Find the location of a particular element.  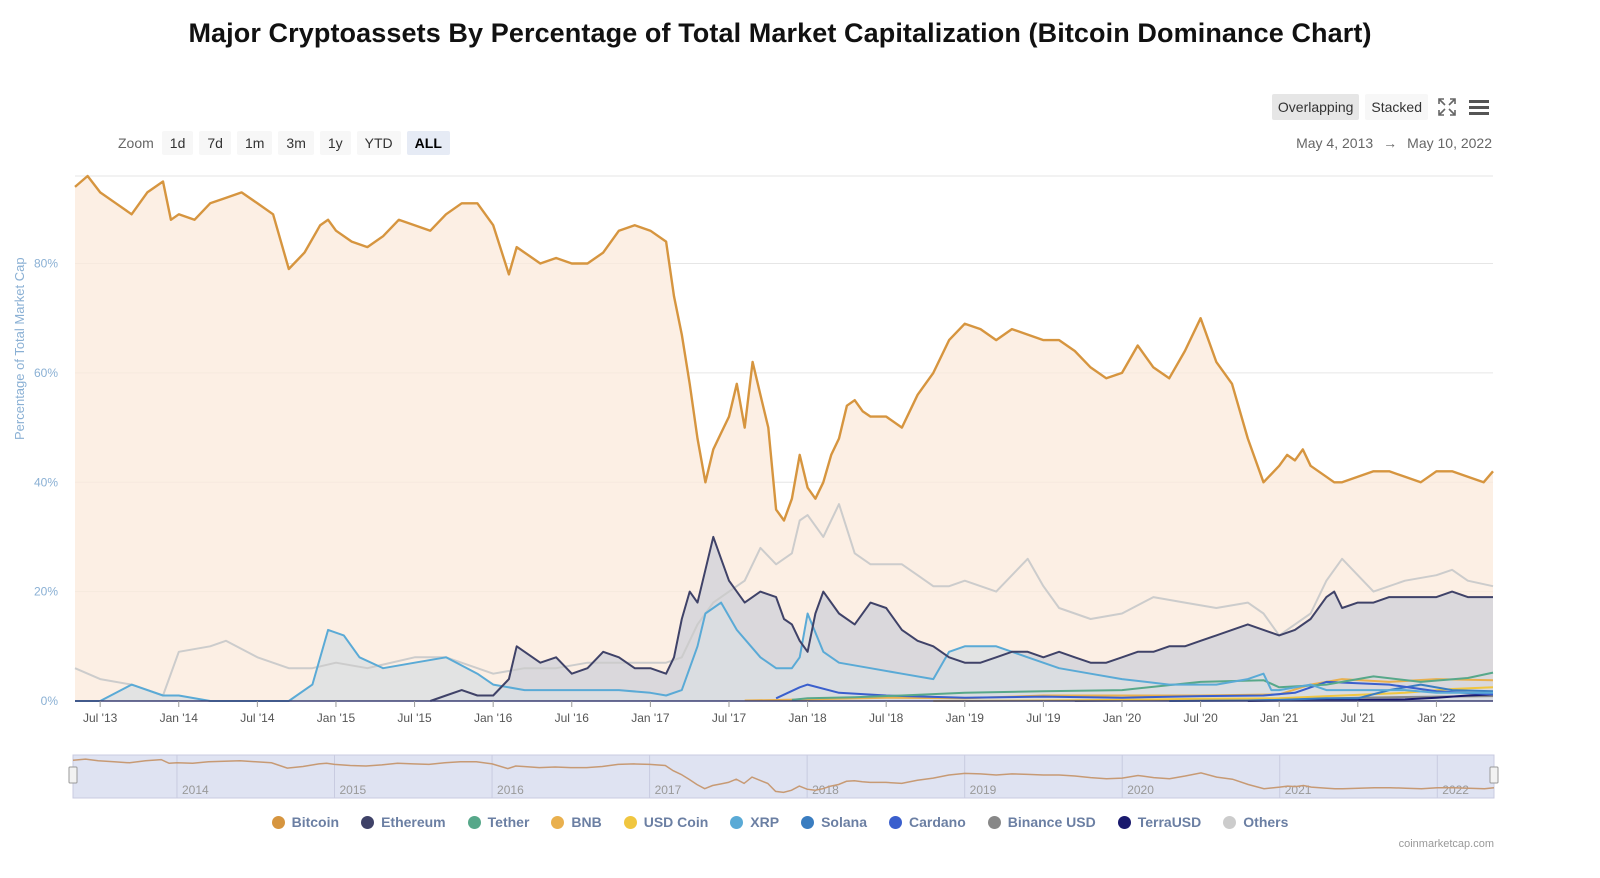

x-tick-label: Jul '19 is located at coordinates (1043, 718).